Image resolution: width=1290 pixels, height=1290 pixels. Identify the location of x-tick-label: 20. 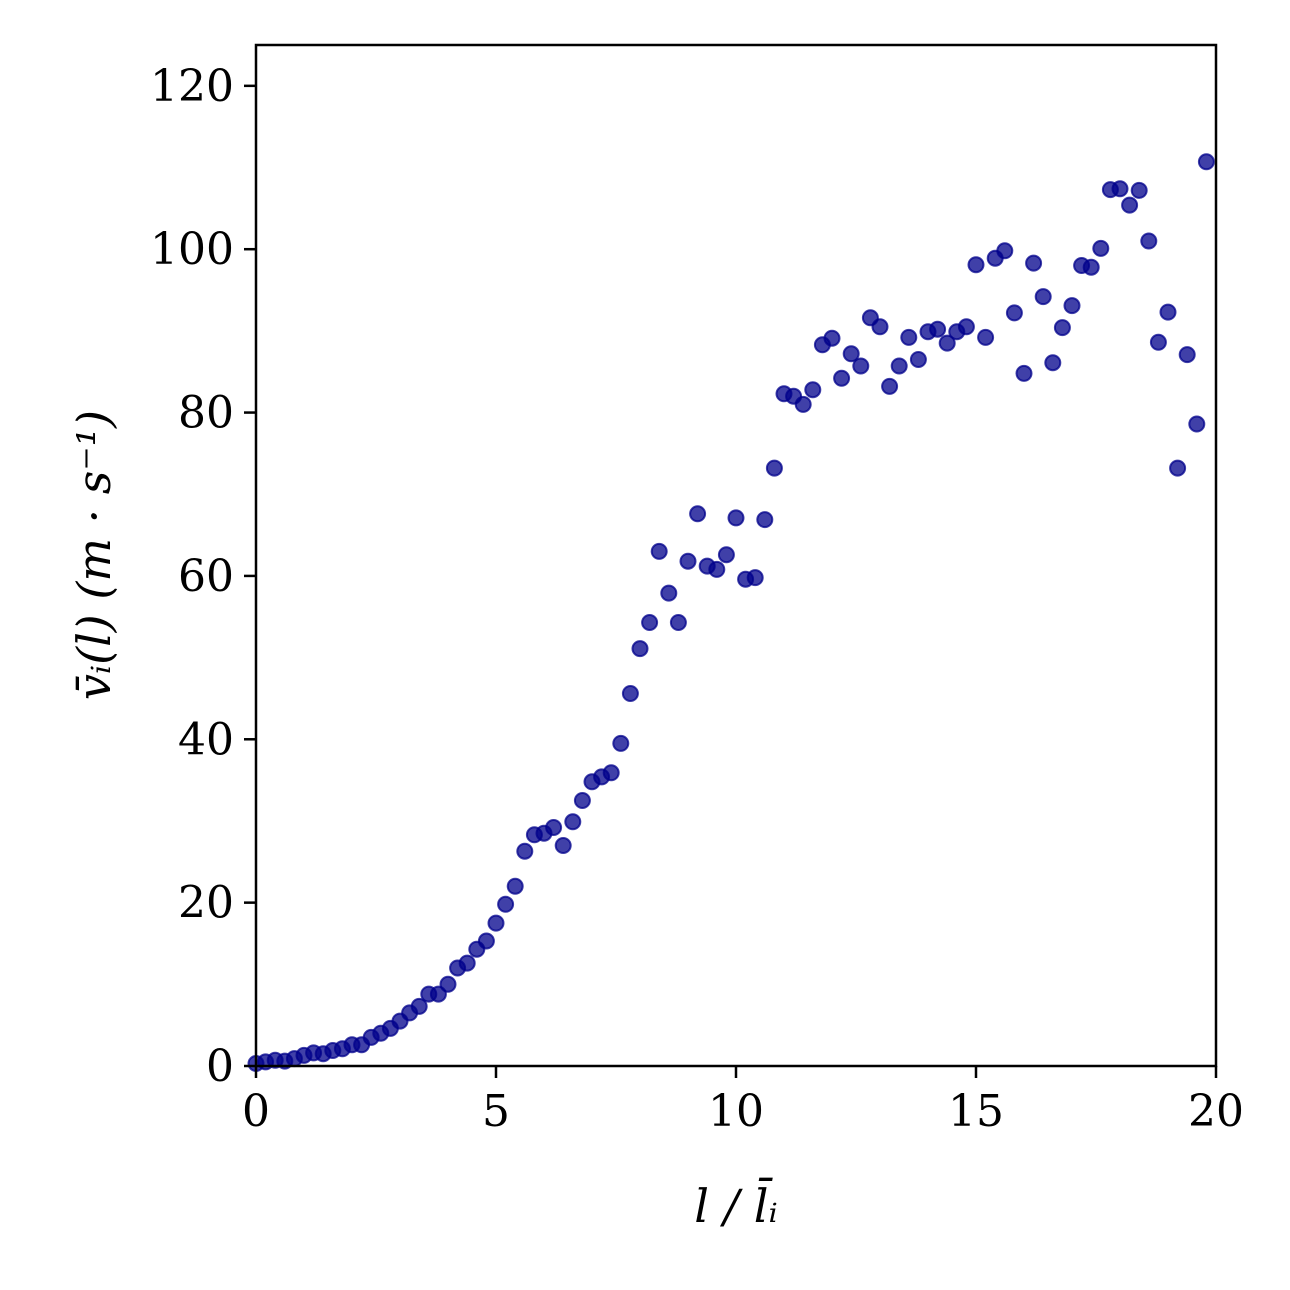
(1216, 1111).